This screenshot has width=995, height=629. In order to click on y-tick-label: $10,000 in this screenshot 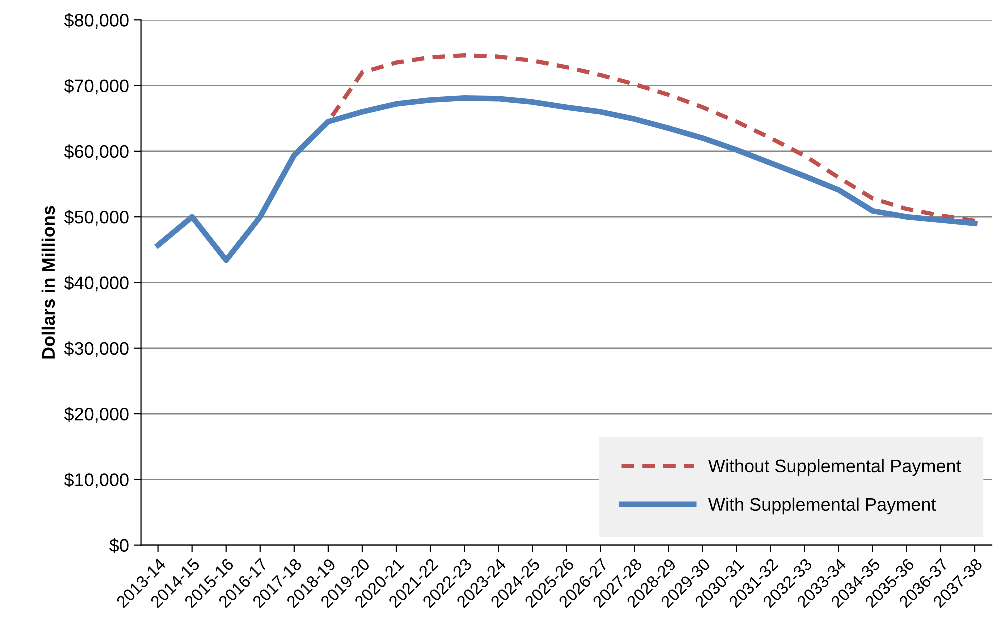, I will do `click(96, 480)`.